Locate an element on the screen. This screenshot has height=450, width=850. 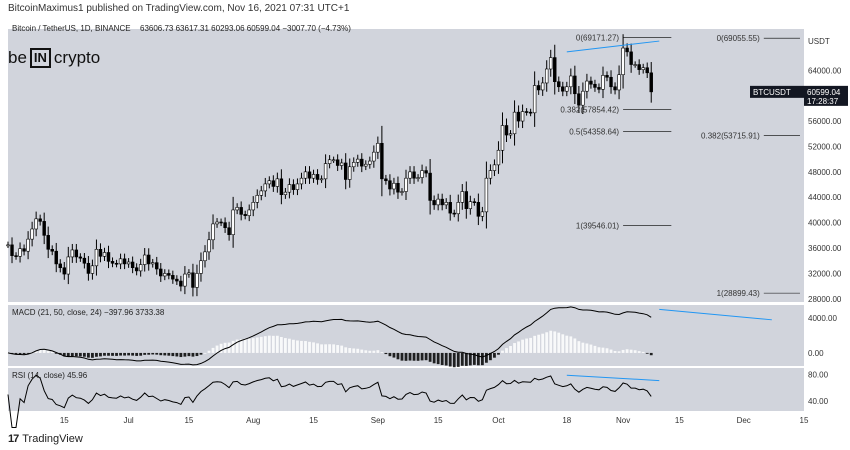
rsi-line is located at coordinates (329, 401).